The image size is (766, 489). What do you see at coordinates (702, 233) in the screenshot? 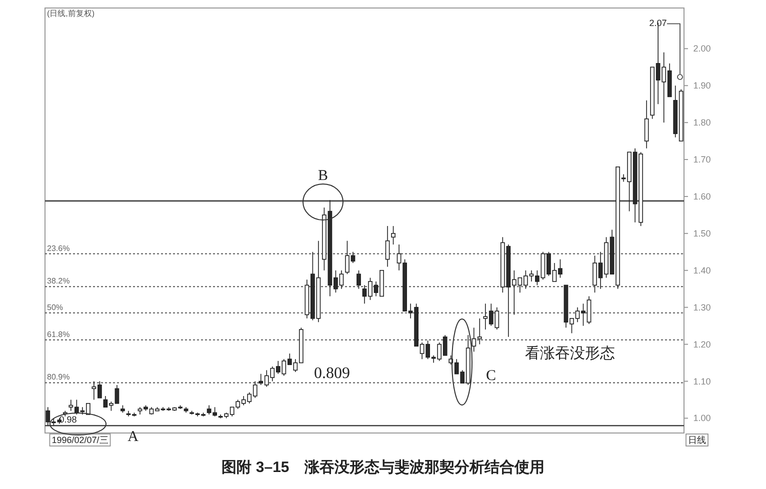
I see `y-tick-label: 1.50` at bounding box center [702, 233].